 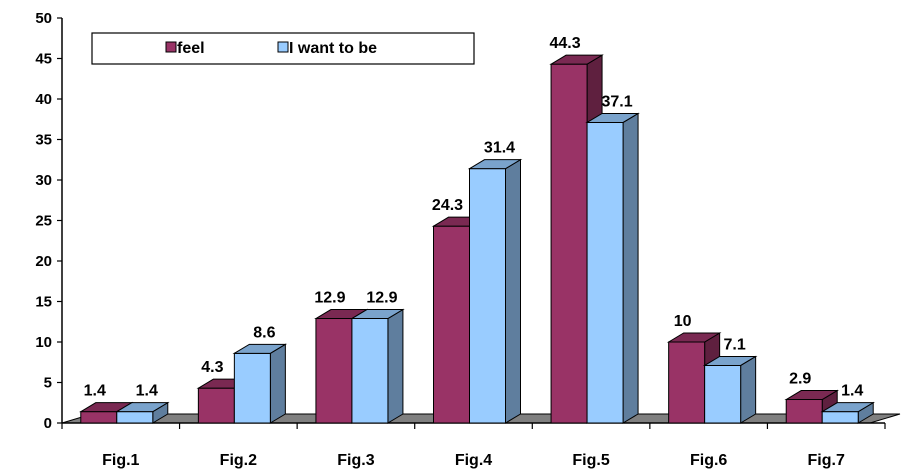 What do you see at coordinates (447, 205) in the screenshot?
I see `data-label: 24.3` at bounding box center [447, 205].